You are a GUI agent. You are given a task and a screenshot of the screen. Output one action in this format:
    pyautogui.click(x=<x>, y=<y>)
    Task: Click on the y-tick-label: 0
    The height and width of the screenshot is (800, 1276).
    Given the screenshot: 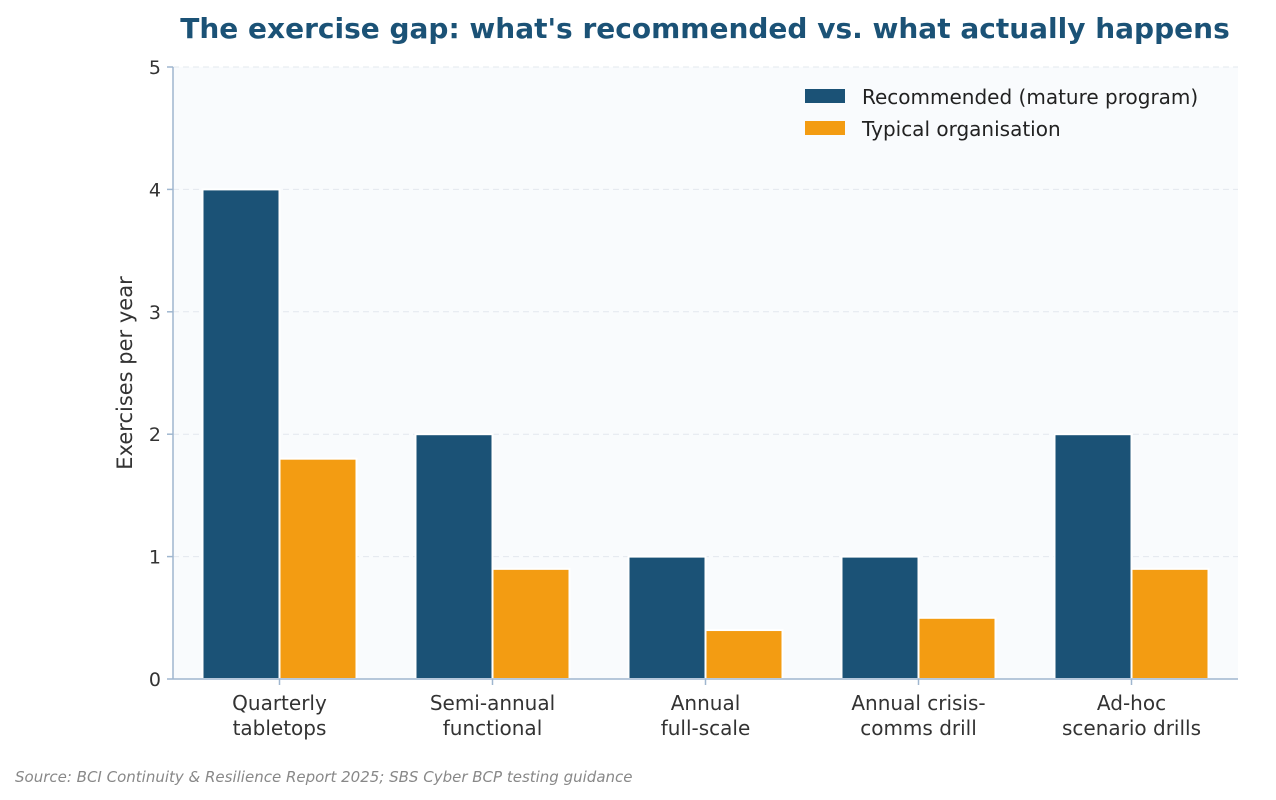 What is the action you would take?
    pyautogui.click(x=155, y=680)
    